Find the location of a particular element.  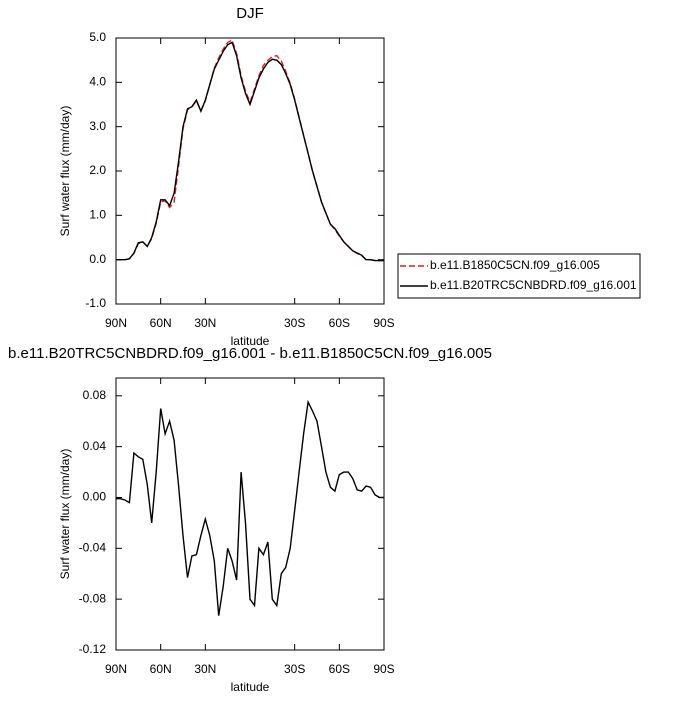

y-tick-label: 0.00 is located at coordinates (95, 497).